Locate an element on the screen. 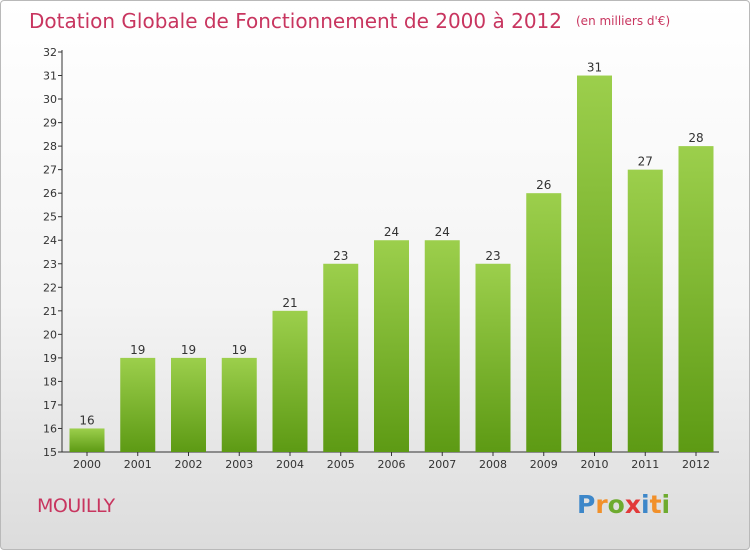  y-tick-label: 15 is located at coordinates (50, 452).